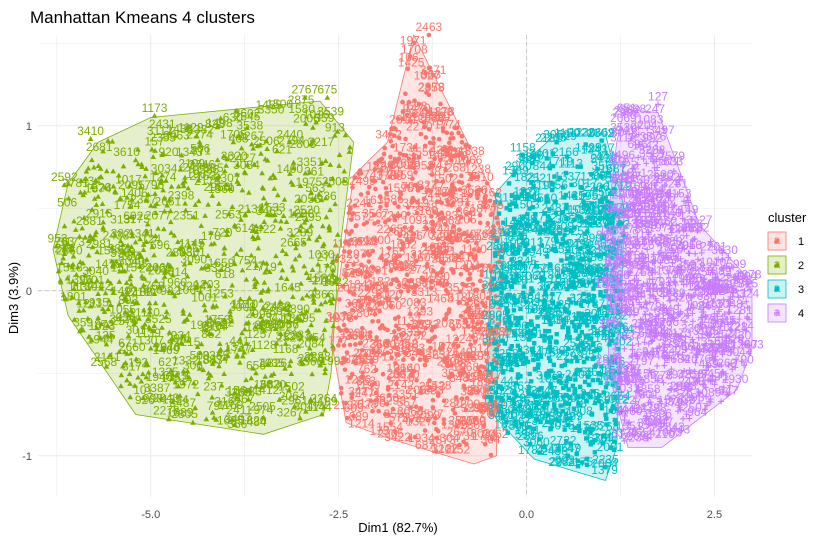 The height and width of the screenshot is (544, 828). Describe the element at coordinates (67, 202) in the screenshot. I see `point-label: 506` at that location.